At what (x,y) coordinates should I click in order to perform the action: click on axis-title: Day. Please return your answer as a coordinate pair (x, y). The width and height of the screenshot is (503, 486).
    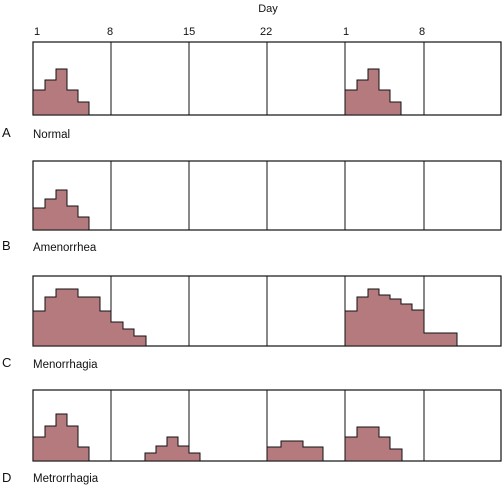
    Looking at the image, I should click on (268, 9).